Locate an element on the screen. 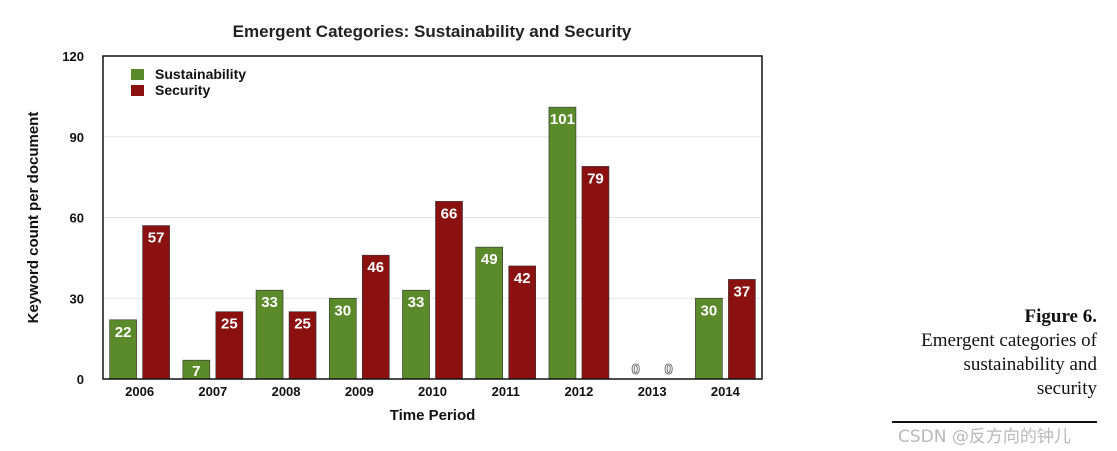 The height and width of the screenshot is (451, 1117). data-label: 37 is located at coordinates (742, 291).